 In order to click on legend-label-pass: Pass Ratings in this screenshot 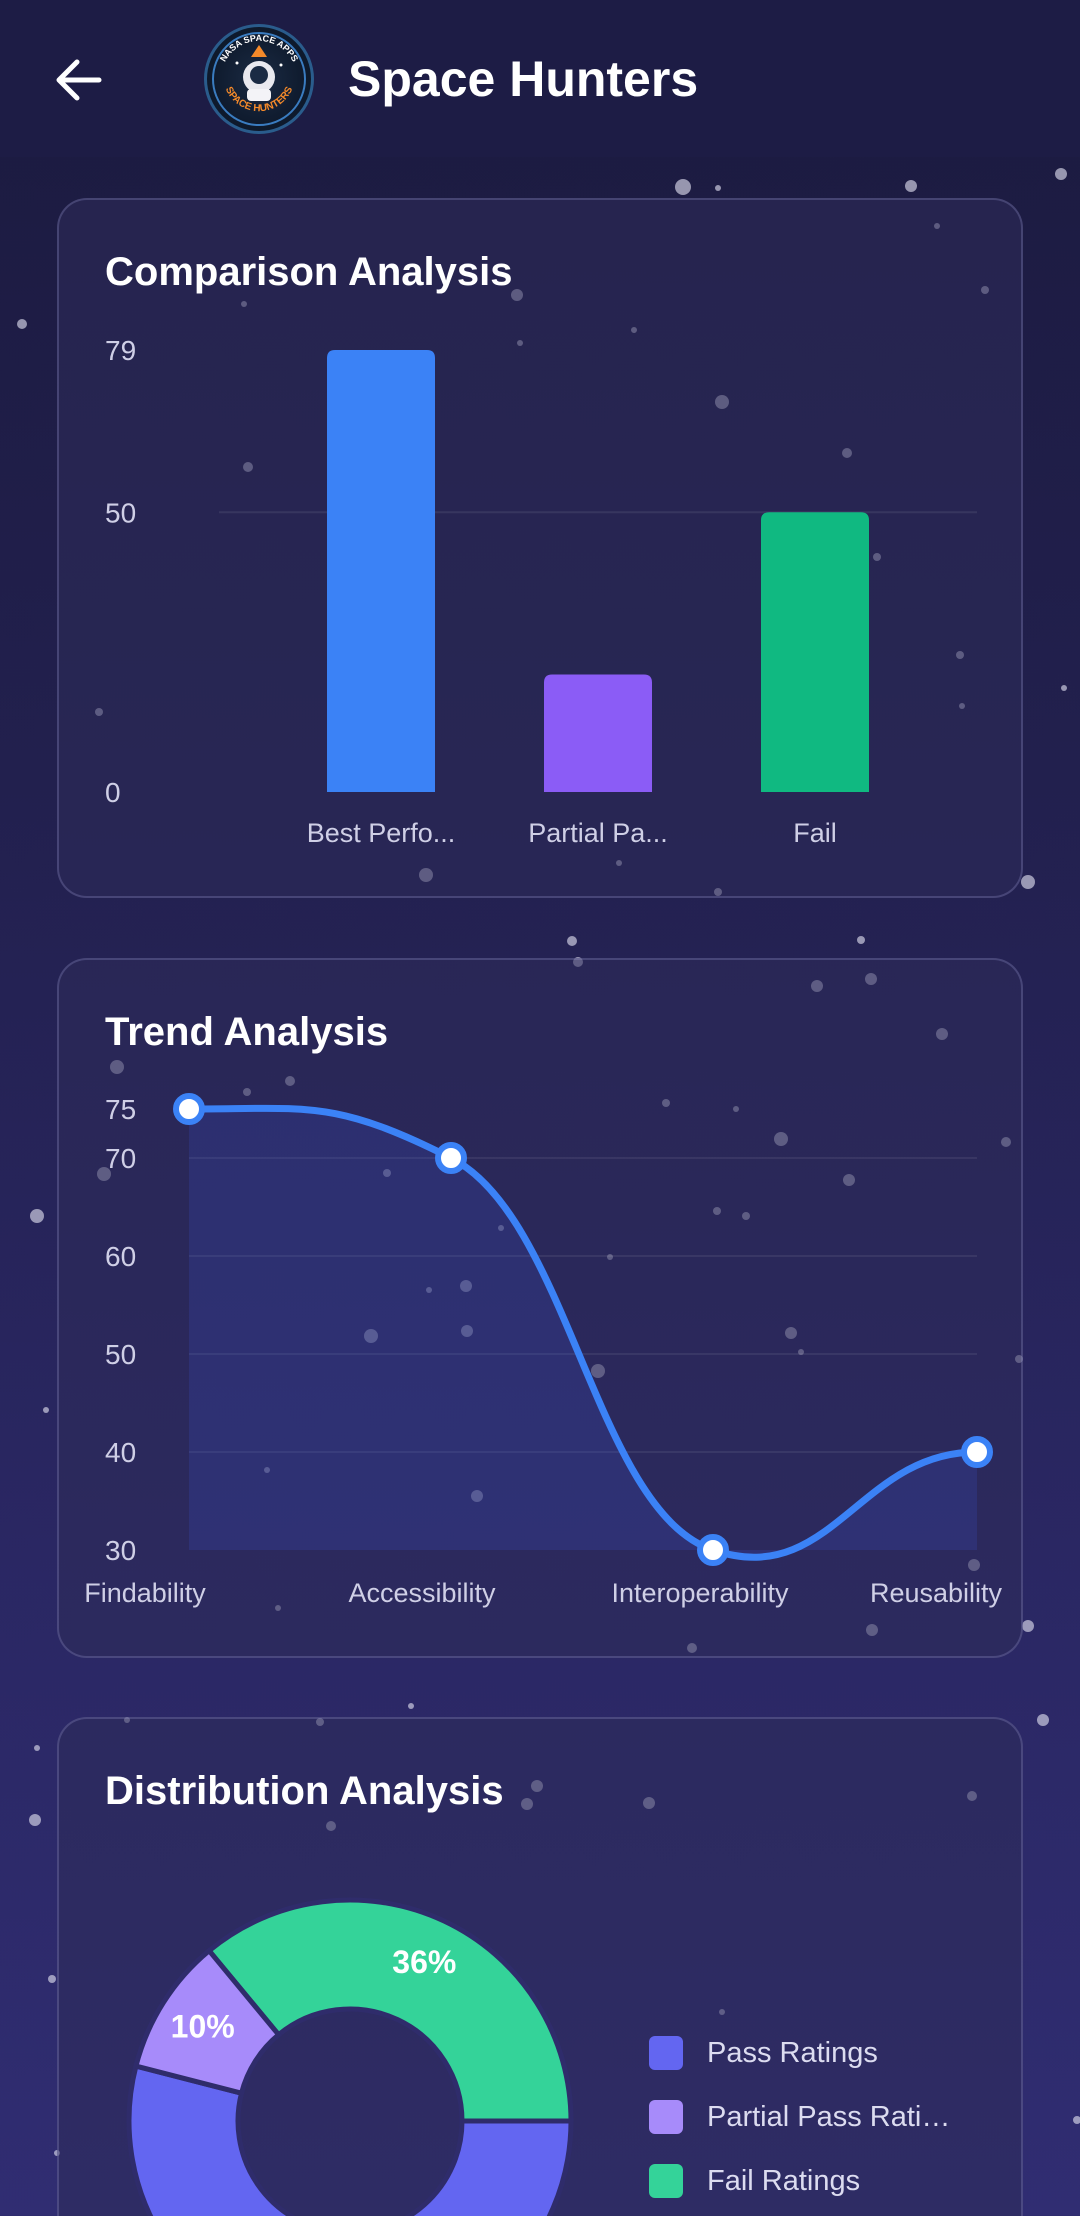, I will do `click(792, 2052)`.